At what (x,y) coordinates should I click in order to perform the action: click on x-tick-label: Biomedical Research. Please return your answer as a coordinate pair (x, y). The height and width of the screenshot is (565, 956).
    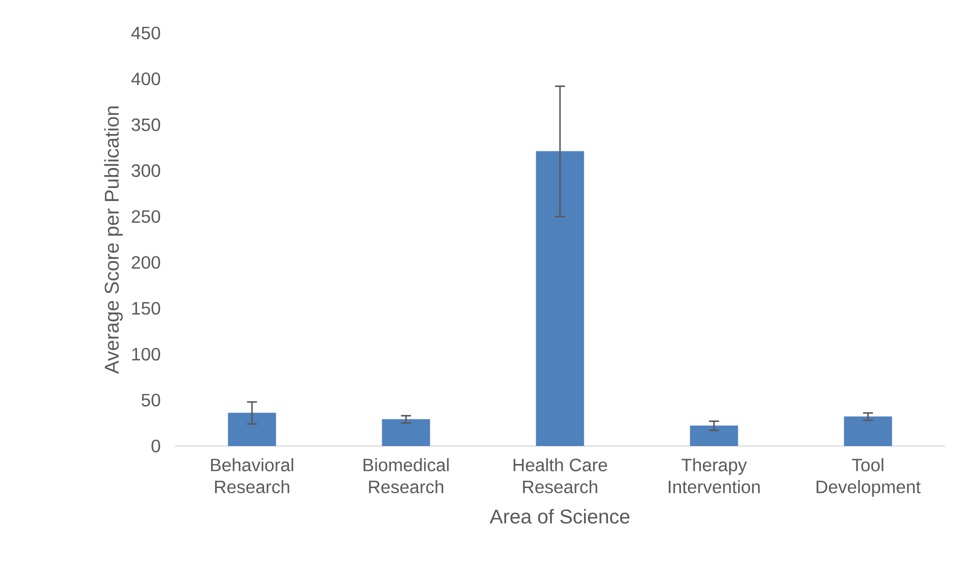
    Looking at the image, I should click on (406, 476).